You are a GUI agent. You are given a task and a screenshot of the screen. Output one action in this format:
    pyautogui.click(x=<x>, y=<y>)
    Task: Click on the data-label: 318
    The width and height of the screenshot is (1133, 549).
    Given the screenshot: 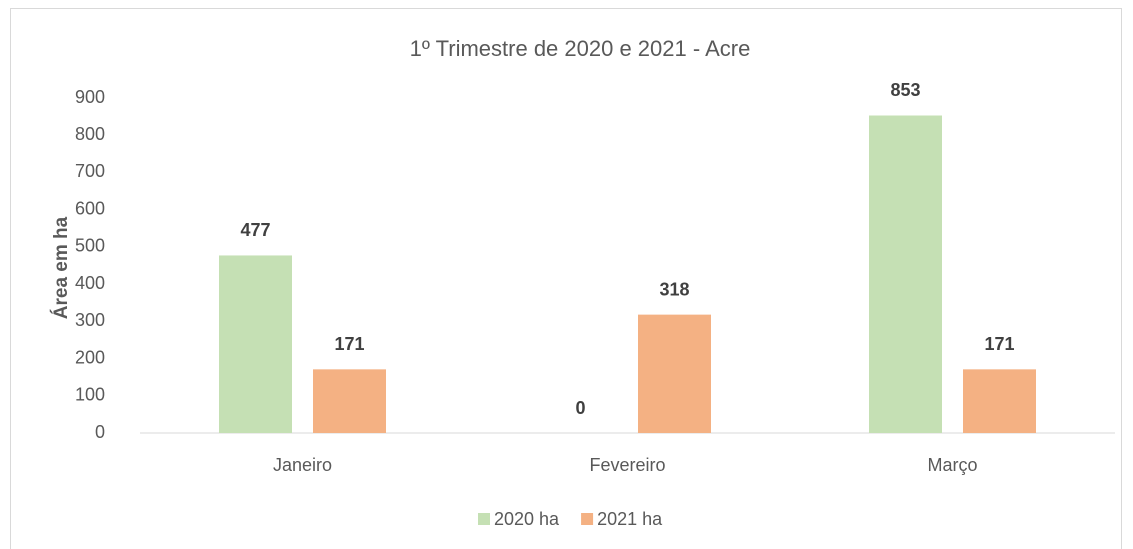 What is the action you would take?
    pyautogui.click(x=674, y=289)
    